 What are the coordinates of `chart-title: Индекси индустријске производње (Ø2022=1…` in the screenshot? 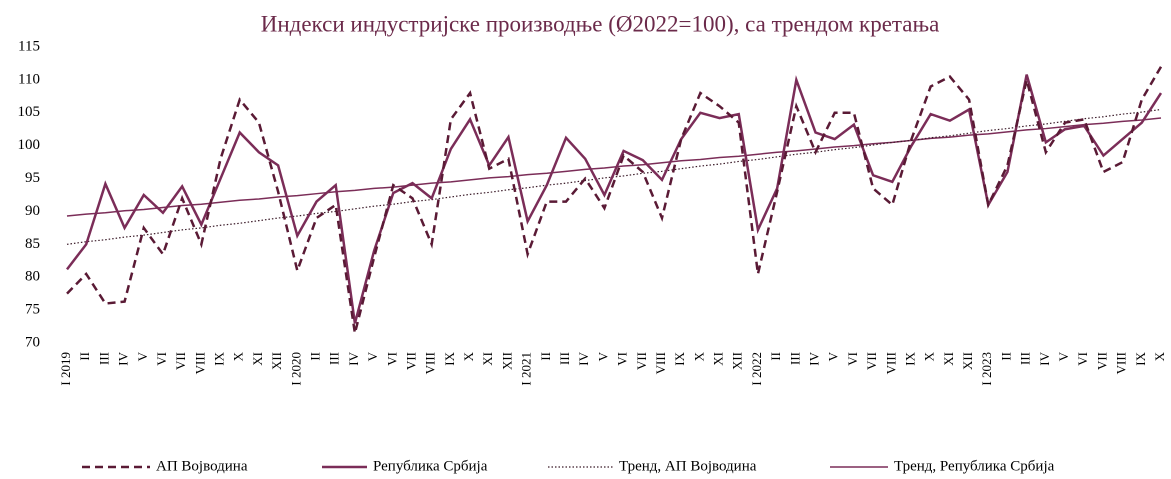 It's located at (600, 23).